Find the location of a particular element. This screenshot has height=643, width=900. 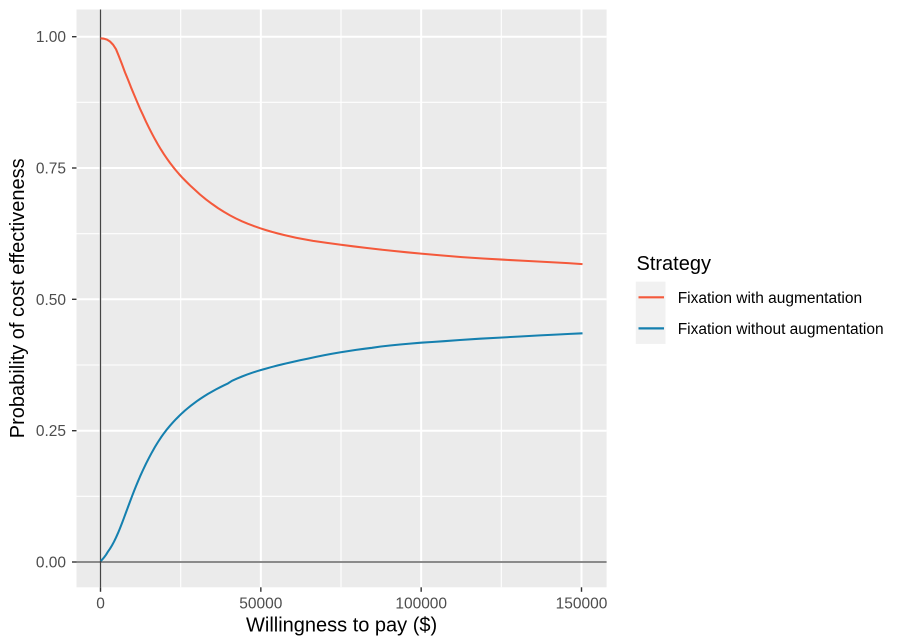

svg-text: 0.75 is located at coordinates (51, 169).